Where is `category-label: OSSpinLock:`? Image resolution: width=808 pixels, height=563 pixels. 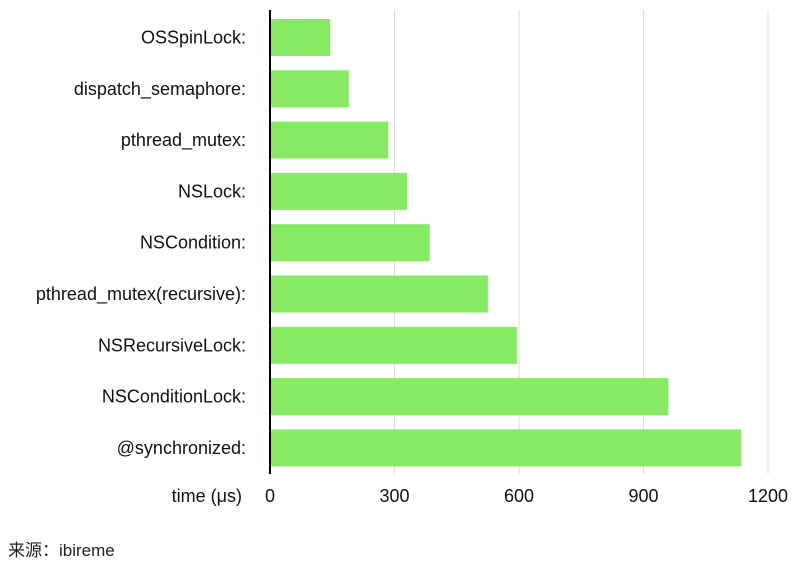 category-label: OSSpinLock: is located at coordinates (193, 38).